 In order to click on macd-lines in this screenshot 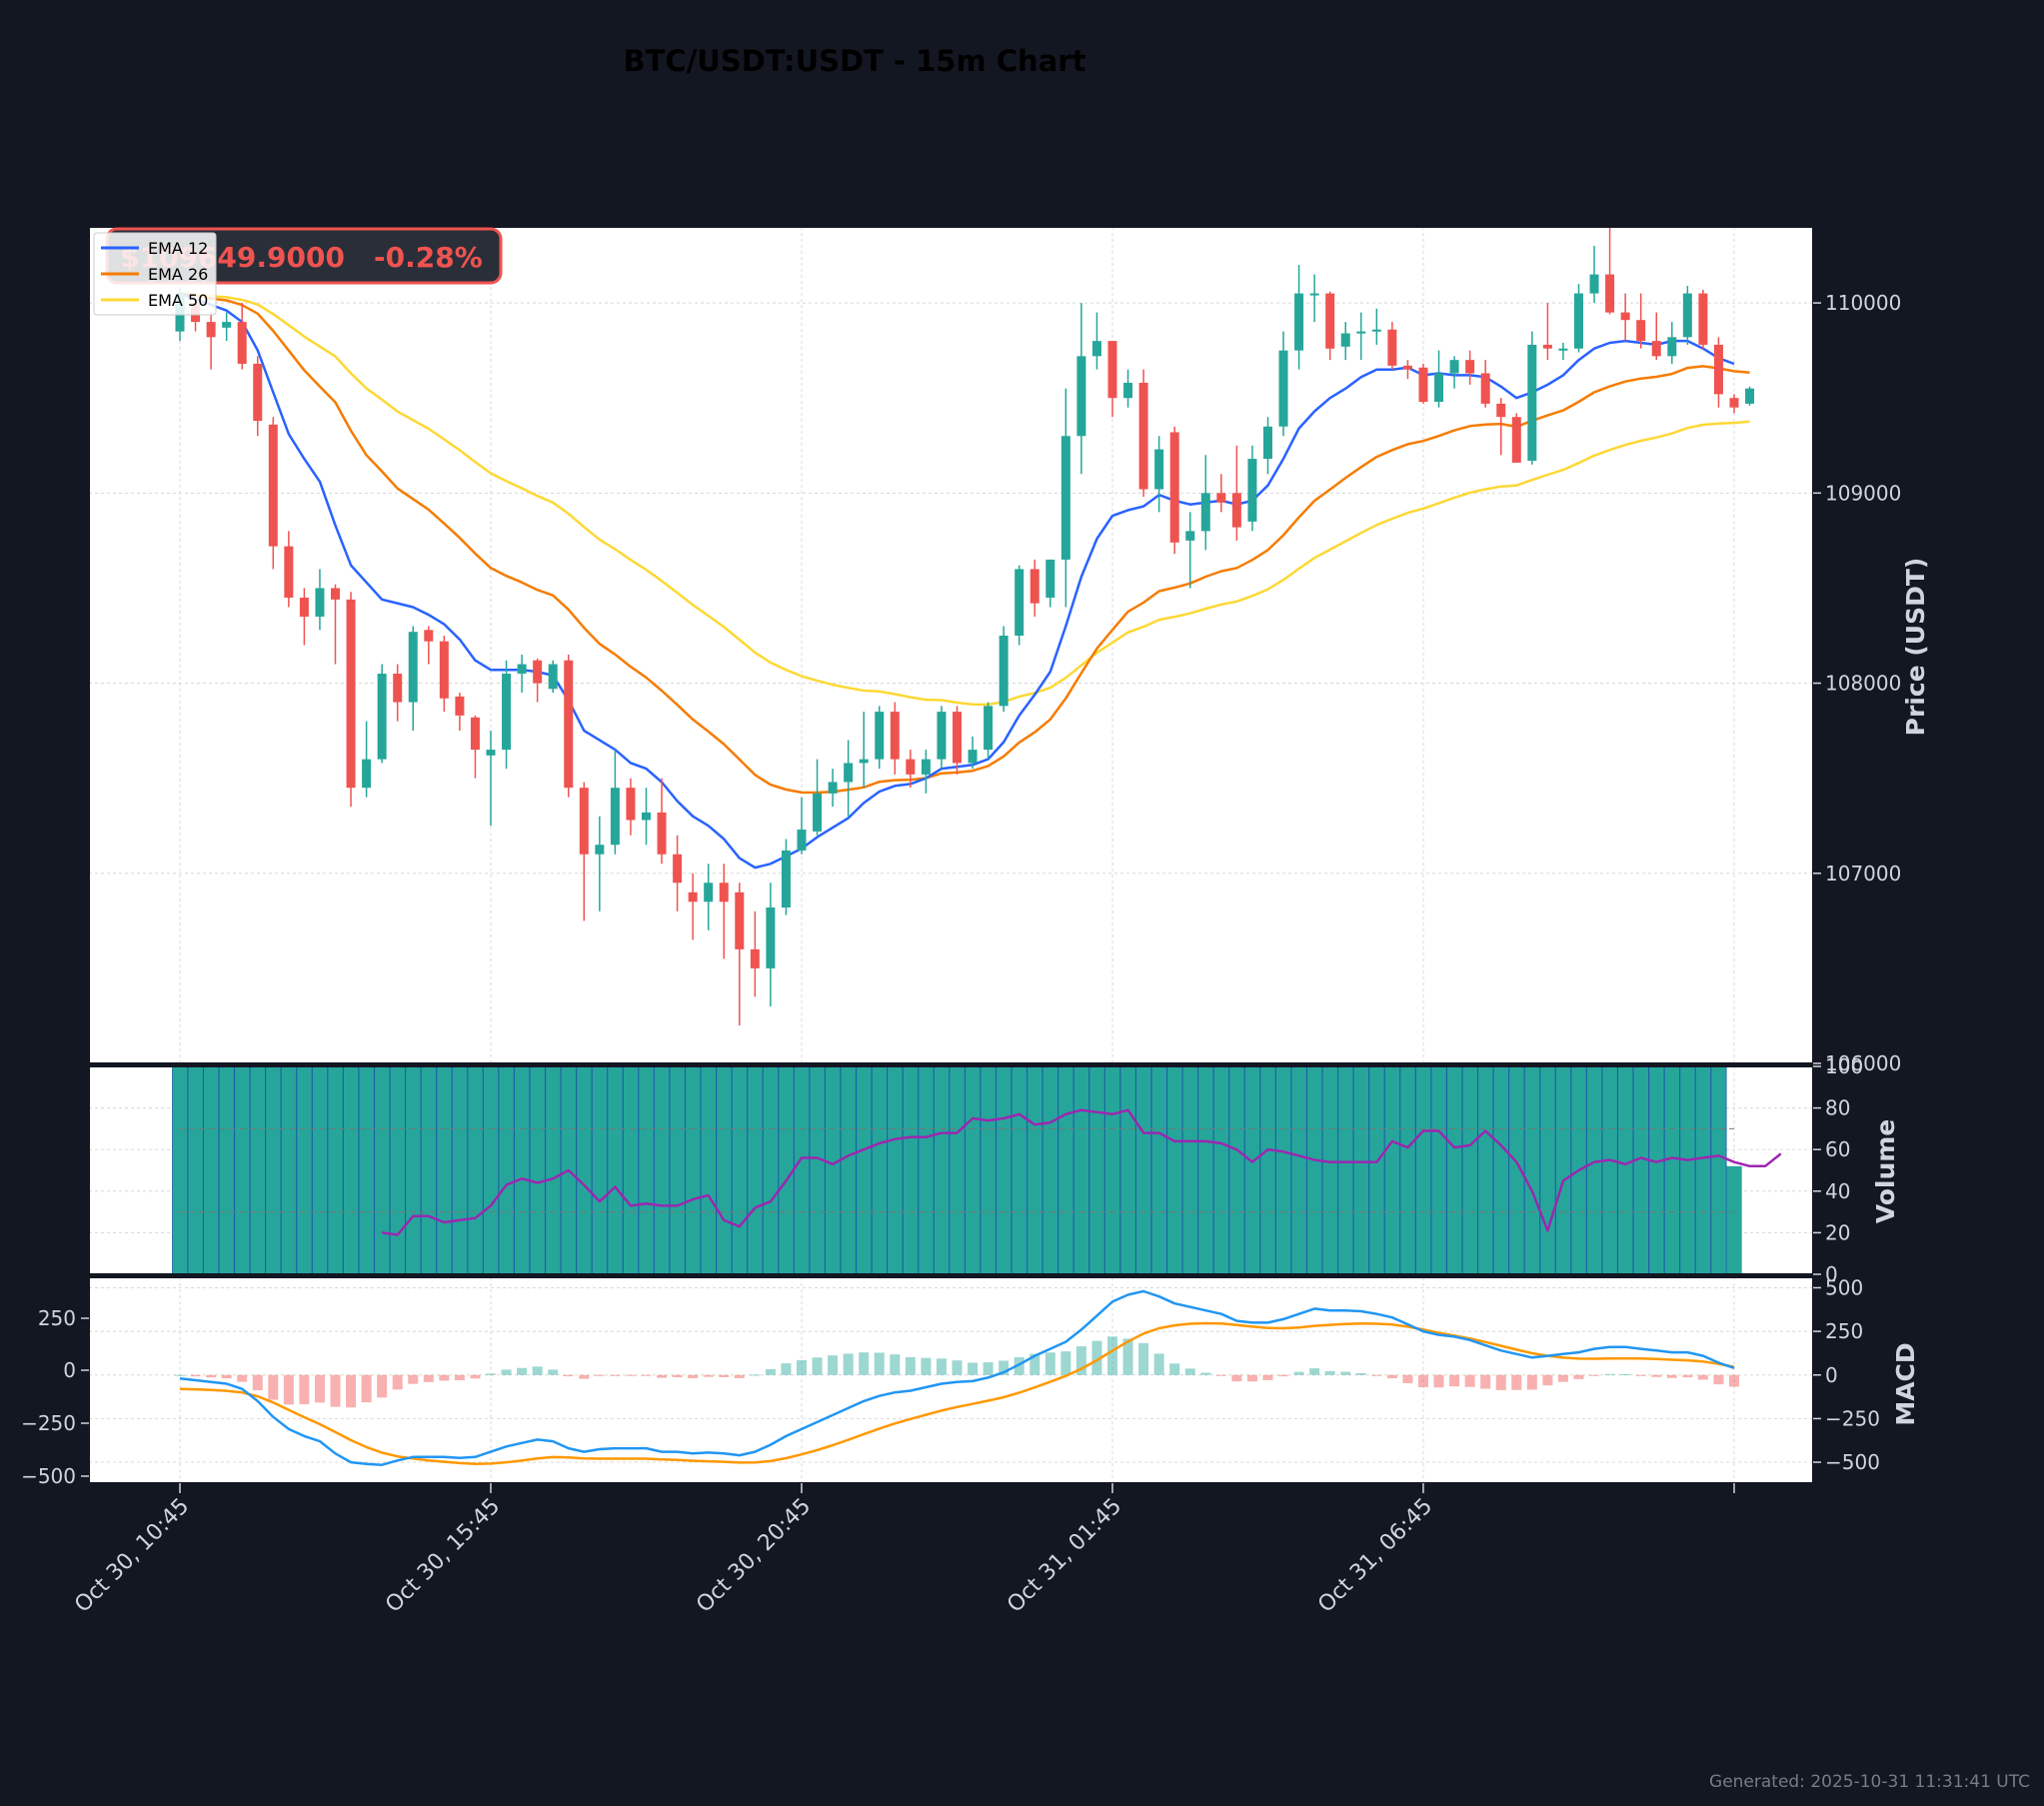, I will do `click(957, 1378)`.